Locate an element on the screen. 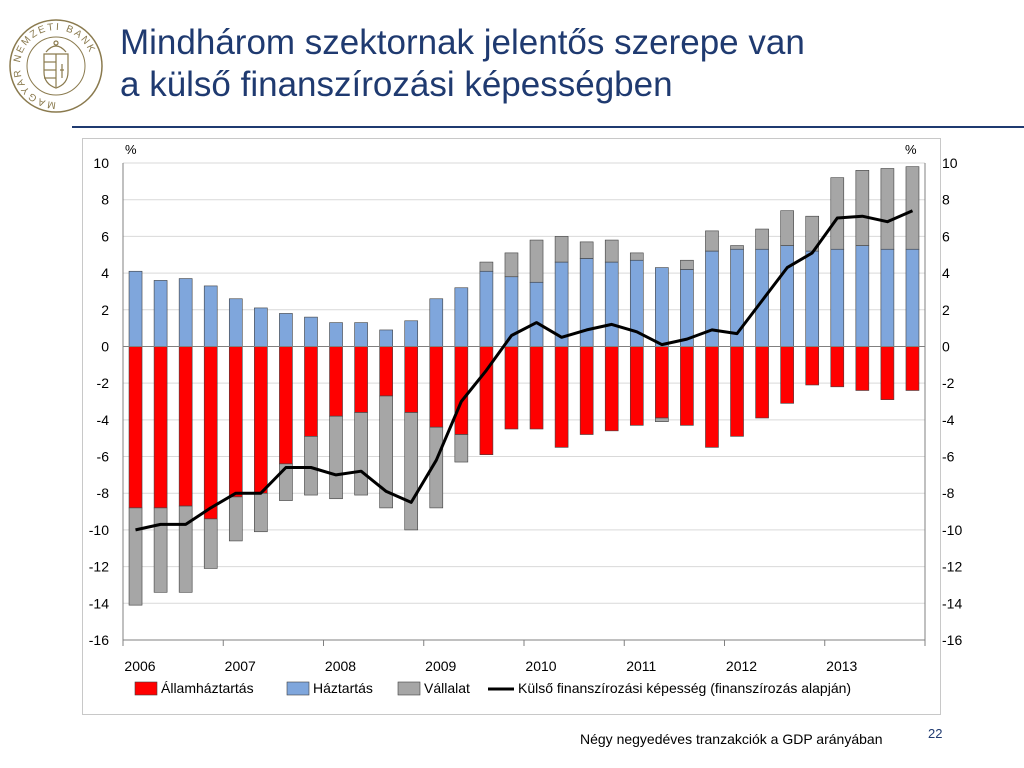 Image resolution: width=1024 pixels, height=768 pixels. legend-allamhaztartas: Államháztartás is located at coordinates (194, 688).